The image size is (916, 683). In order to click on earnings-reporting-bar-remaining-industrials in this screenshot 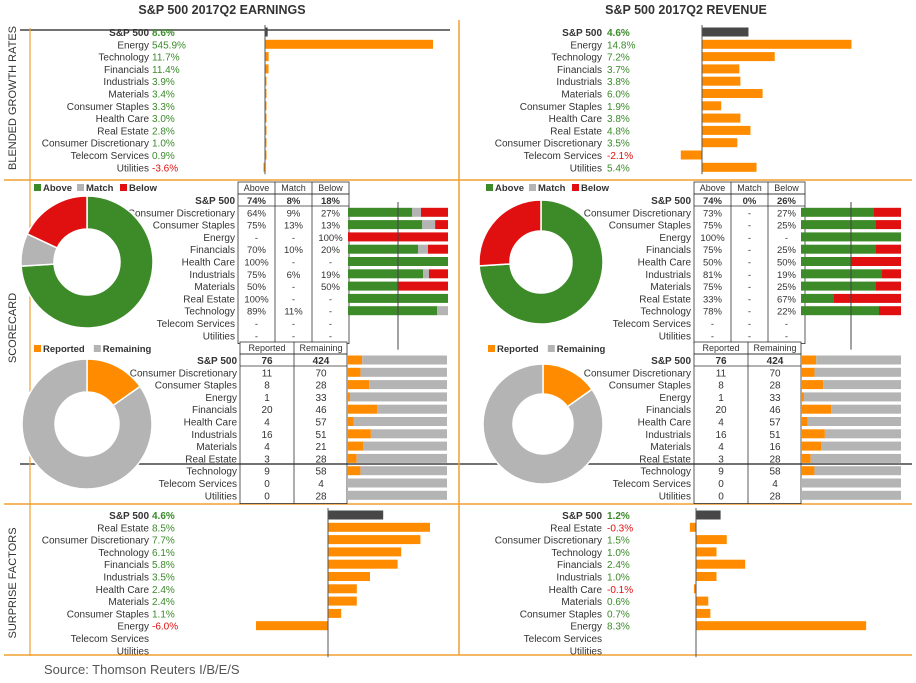, I will do `click(408, 434)`.